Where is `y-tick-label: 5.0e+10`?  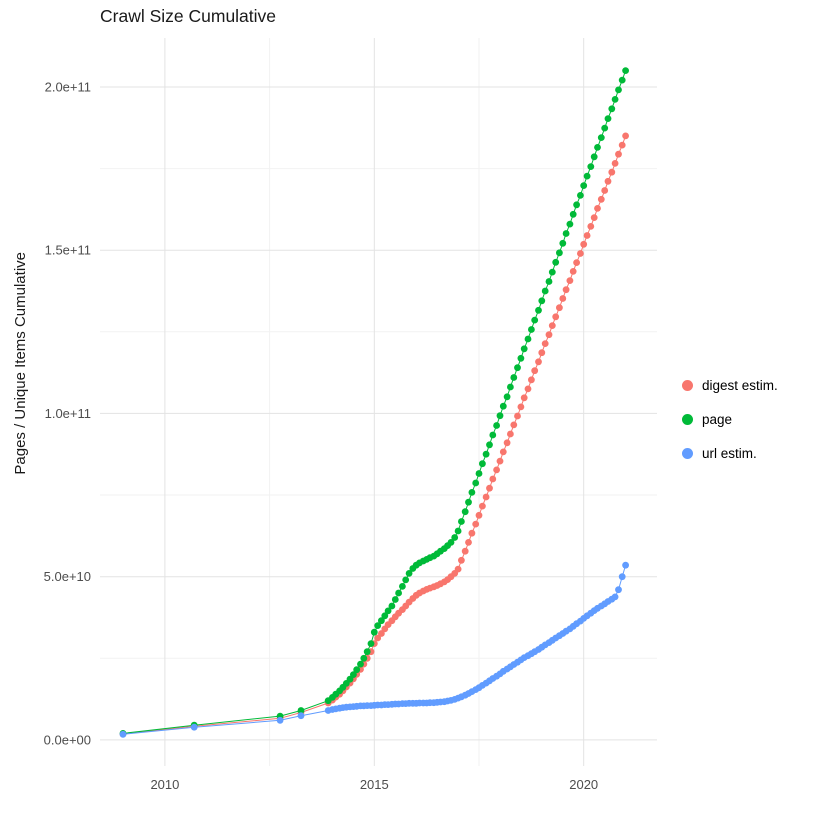 y-tick-label: 5.0e+10 is located at coordinates (67, 576).